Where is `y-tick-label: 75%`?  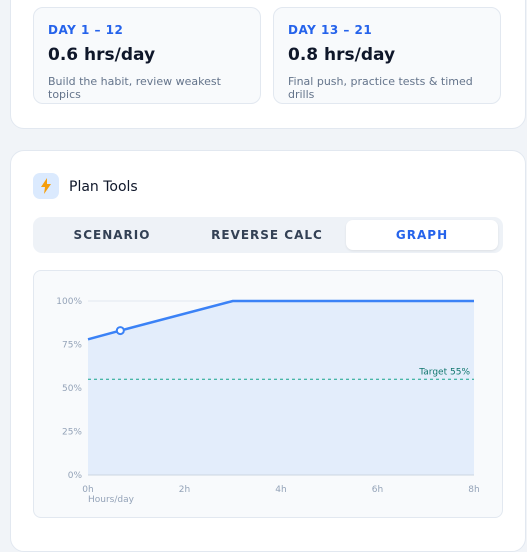
y-tick-label: 75% is located at coordinates (72, 346).